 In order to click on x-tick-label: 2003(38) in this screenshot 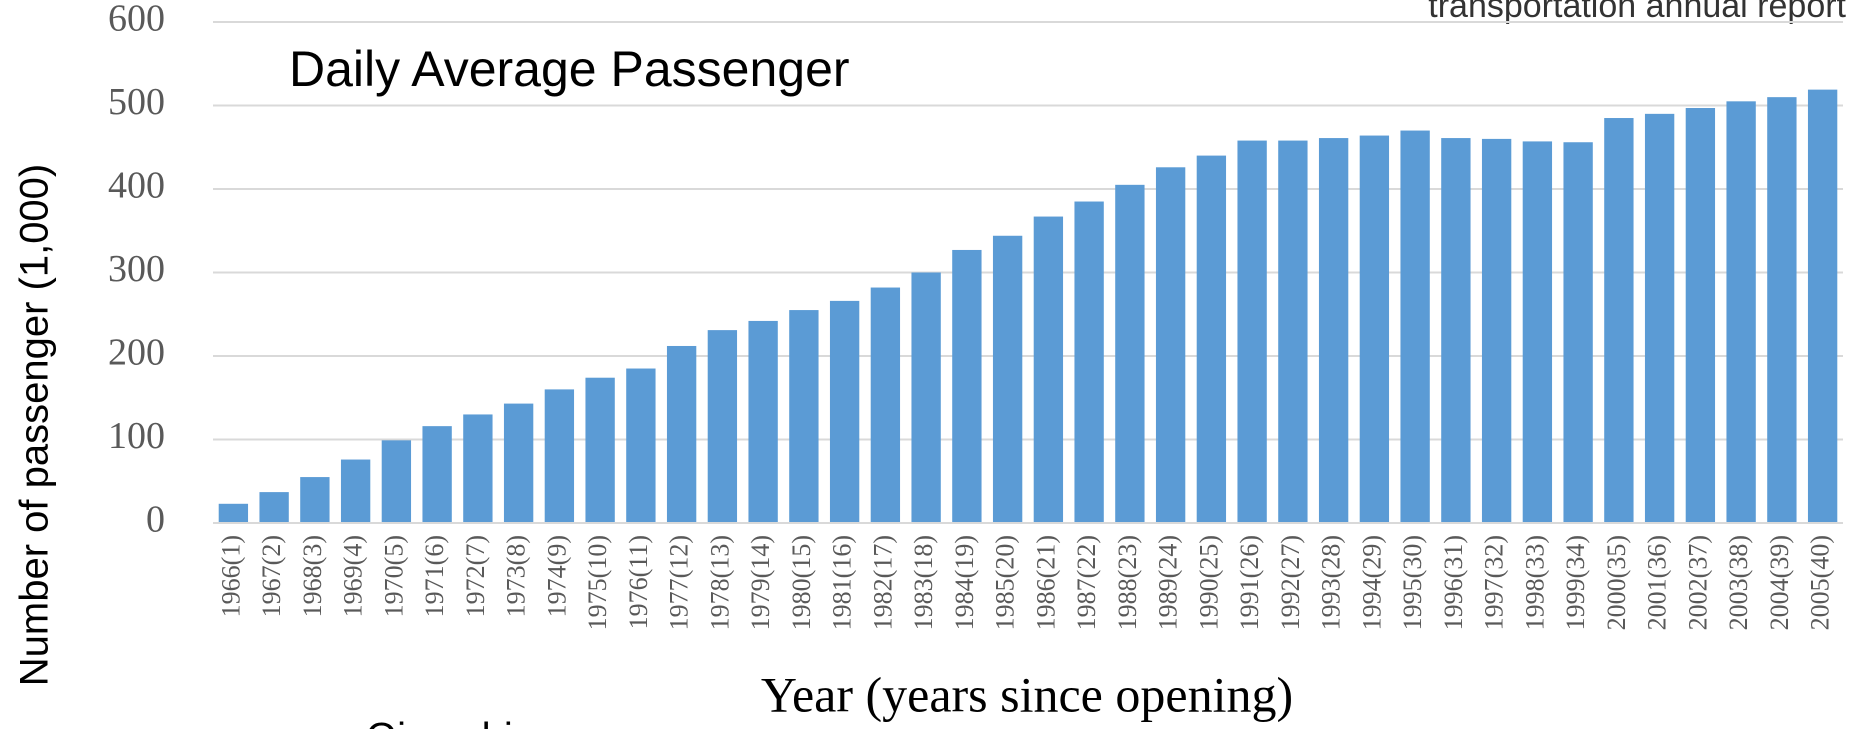, I will do `click(1738, 582)`.